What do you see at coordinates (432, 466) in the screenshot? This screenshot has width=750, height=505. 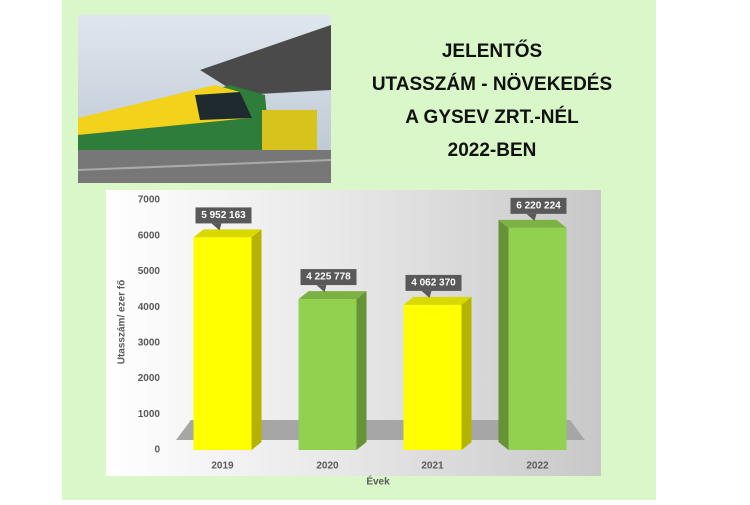 I see `x-tick-label: 2021` at bounding box center [432, 466].